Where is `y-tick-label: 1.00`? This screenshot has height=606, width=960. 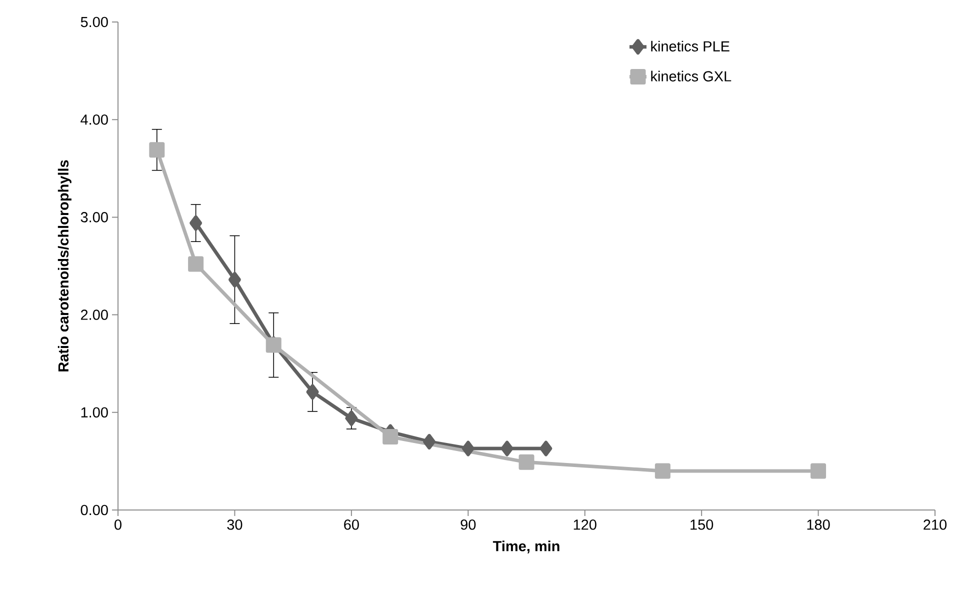 y-tick-label: 1.00 is located at coordinates (94, 412).